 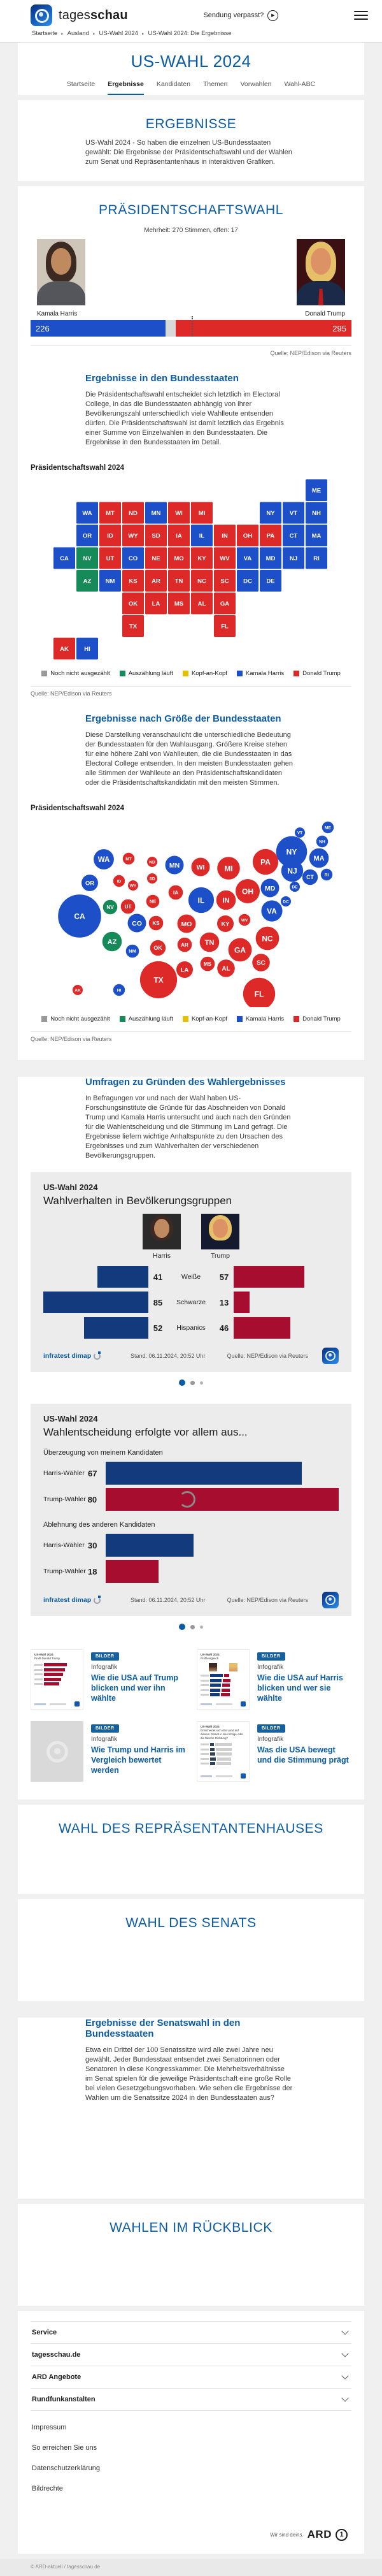 I want to click on footer-accordion-tagesschau-de: tagesschau.de, so click(x=191, y=2354).